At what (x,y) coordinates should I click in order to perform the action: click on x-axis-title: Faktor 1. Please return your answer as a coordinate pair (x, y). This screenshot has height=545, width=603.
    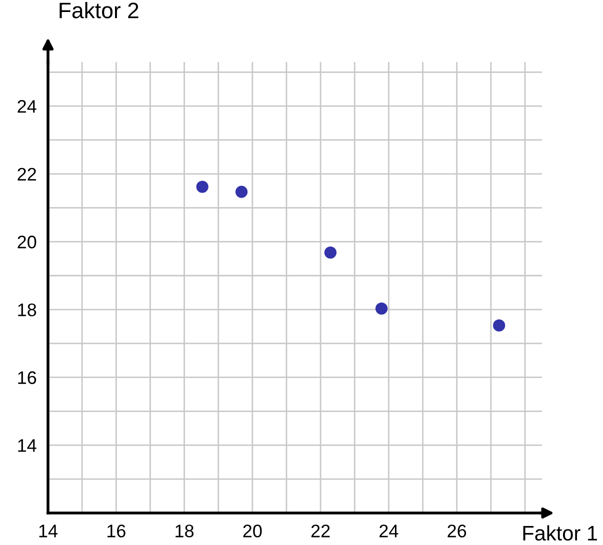
    Looking at the image, I should click on (560, 533).